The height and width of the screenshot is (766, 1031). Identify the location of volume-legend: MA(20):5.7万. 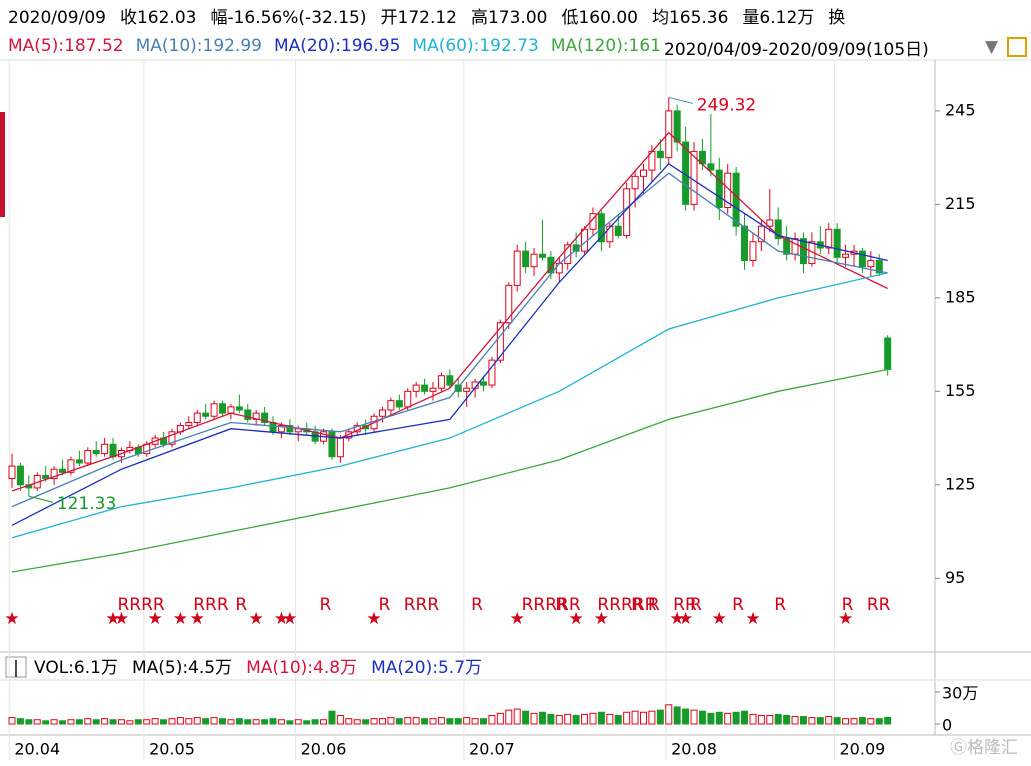
(426, 668).